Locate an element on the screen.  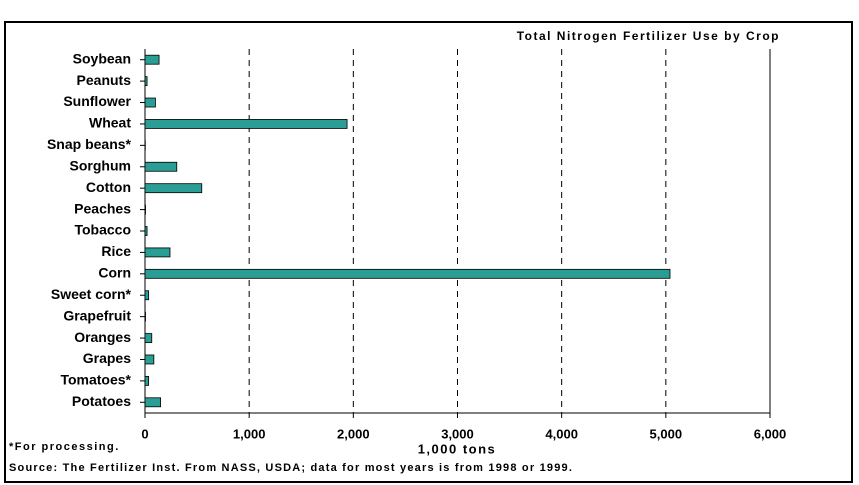
y-tick-label: Cotton is located at coordinates (108, 187).